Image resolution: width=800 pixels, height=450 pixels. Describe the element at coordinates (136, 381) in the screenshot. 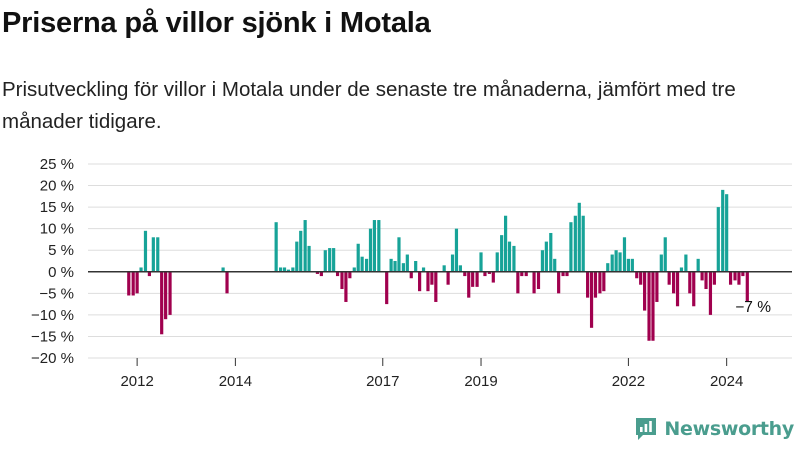

I see `x-tick-label: 2012` at that location.